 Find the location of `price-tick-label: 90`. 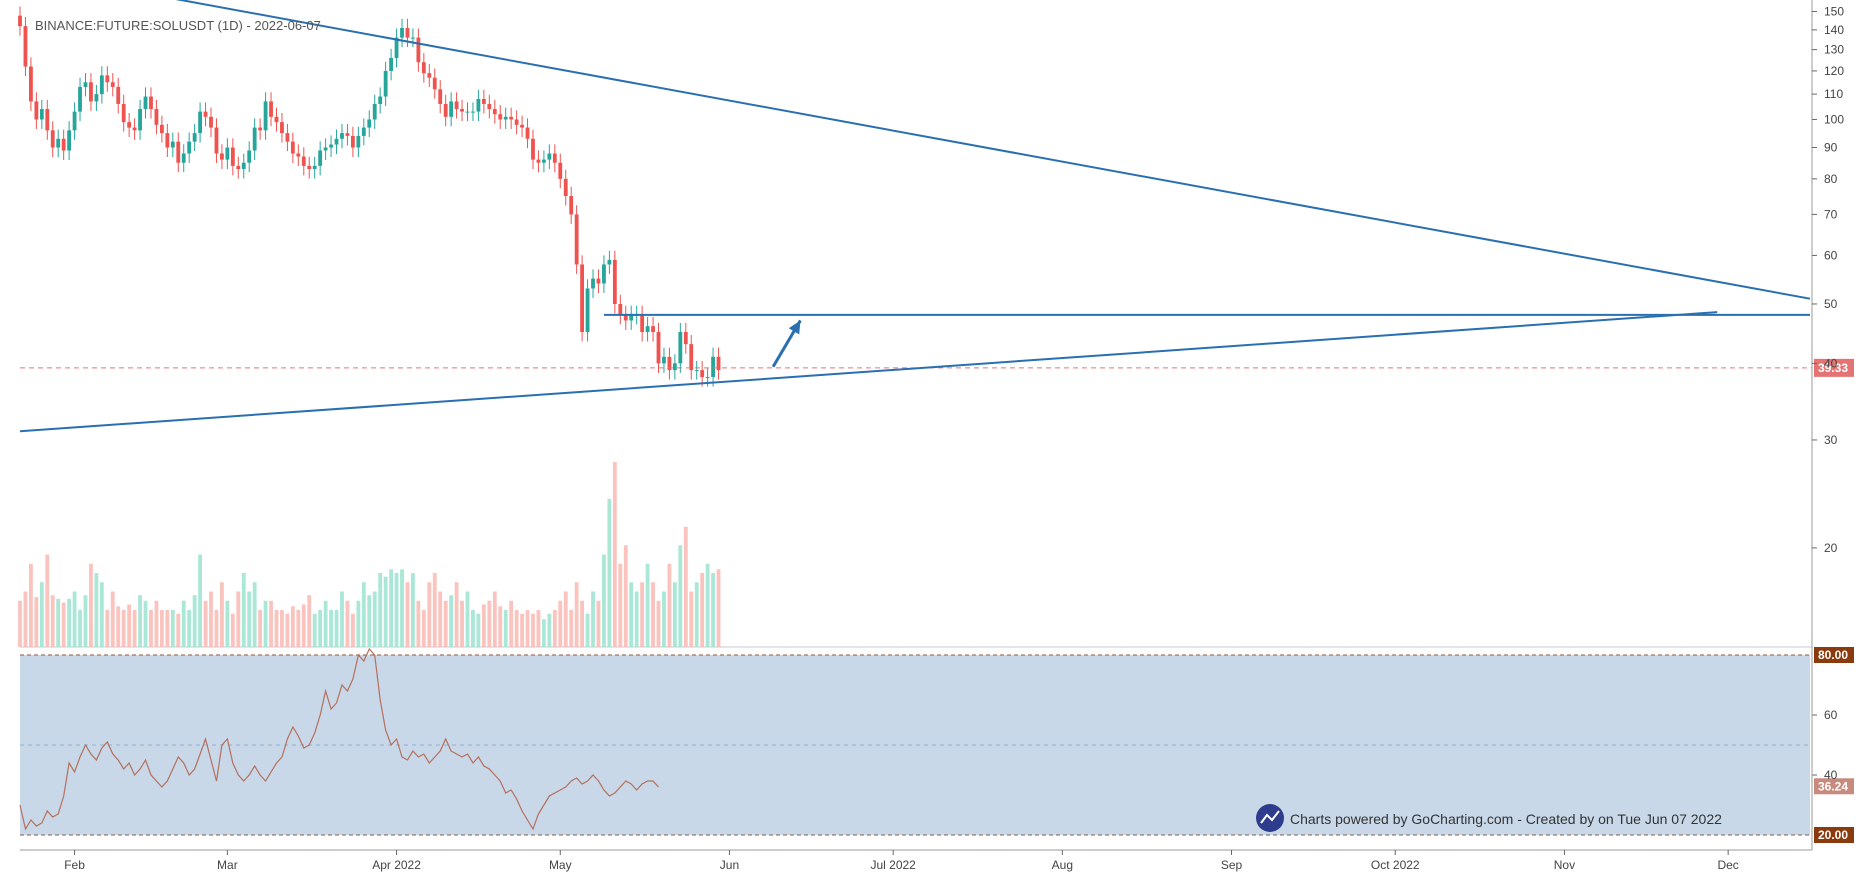

price-tick-label: 90 is located at coordinates (1831, 148).